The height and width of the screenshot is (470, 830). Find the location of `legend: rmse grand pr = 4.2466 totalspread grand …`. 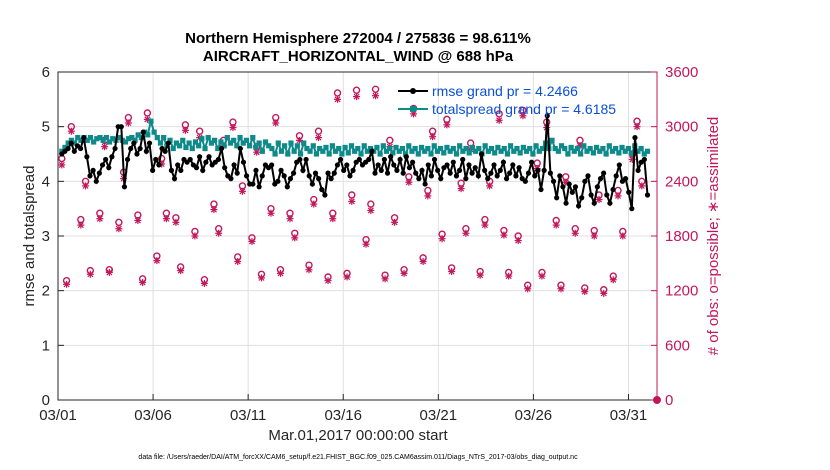

legend: rmse grand pr = 4.2466 totalspread grand … is located at coordinates (507, 100).